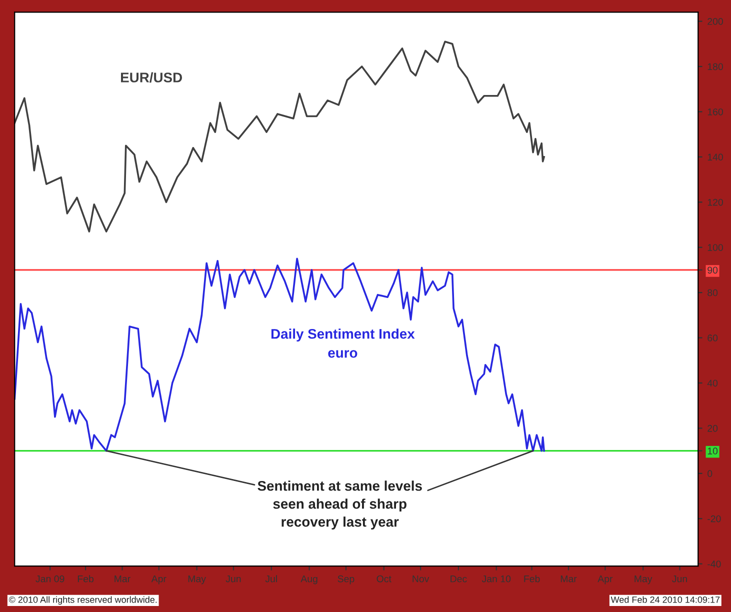 The height and width of the screenshot is (612, 731). Describe the element at coordinates (309, 579) in the screenshot. I see `x-tick-label: Aug` at that location.